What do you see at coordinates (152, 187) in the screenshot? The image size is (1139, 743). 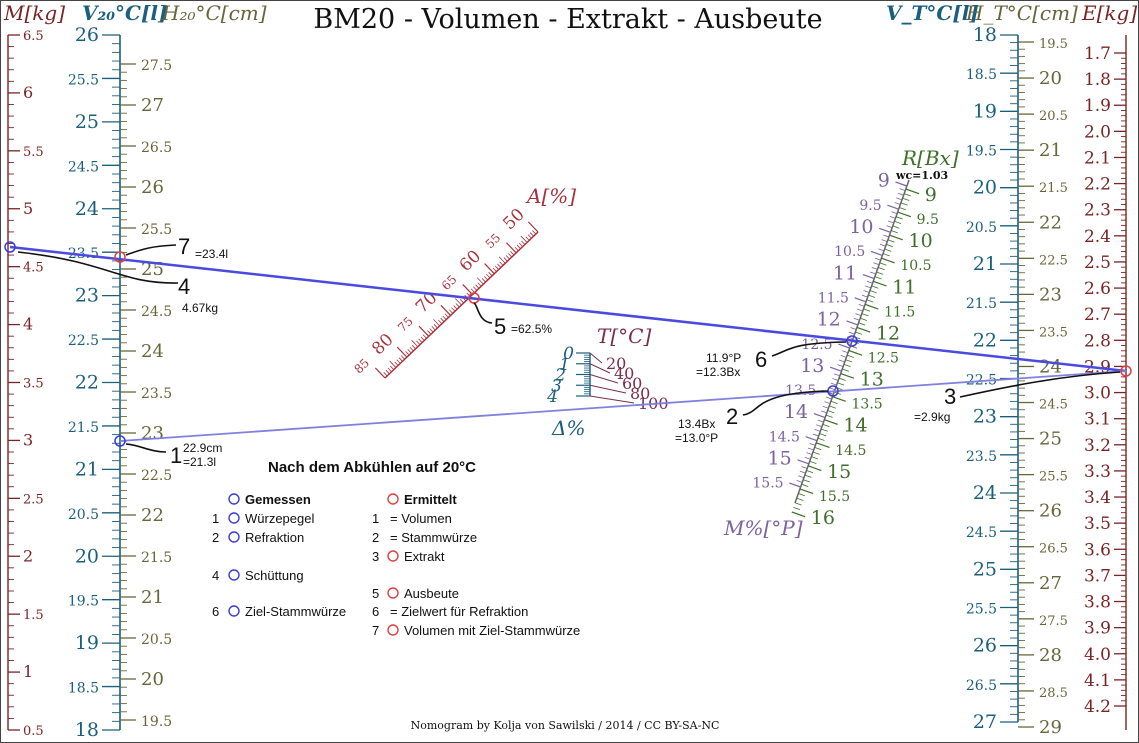 I see `h20-tick-label: 26` at bounding box center [152, 187].